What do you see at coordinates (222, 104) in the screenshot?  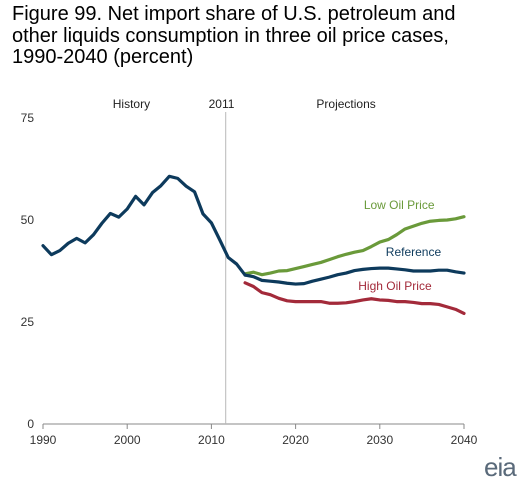 I see `chart-annotation: 2011` at bounding box center [222, 104].